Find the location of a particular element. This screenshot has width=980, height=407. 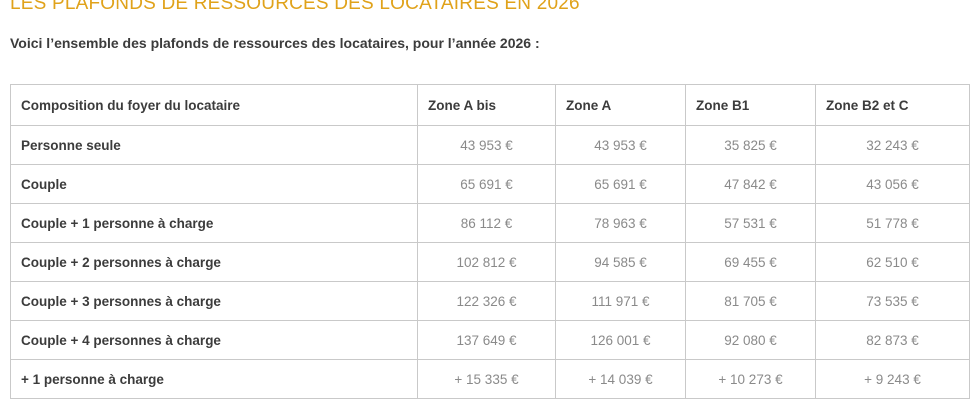

cell-zone-b2-c: 62 510 € is located at coordinates (892, 262).